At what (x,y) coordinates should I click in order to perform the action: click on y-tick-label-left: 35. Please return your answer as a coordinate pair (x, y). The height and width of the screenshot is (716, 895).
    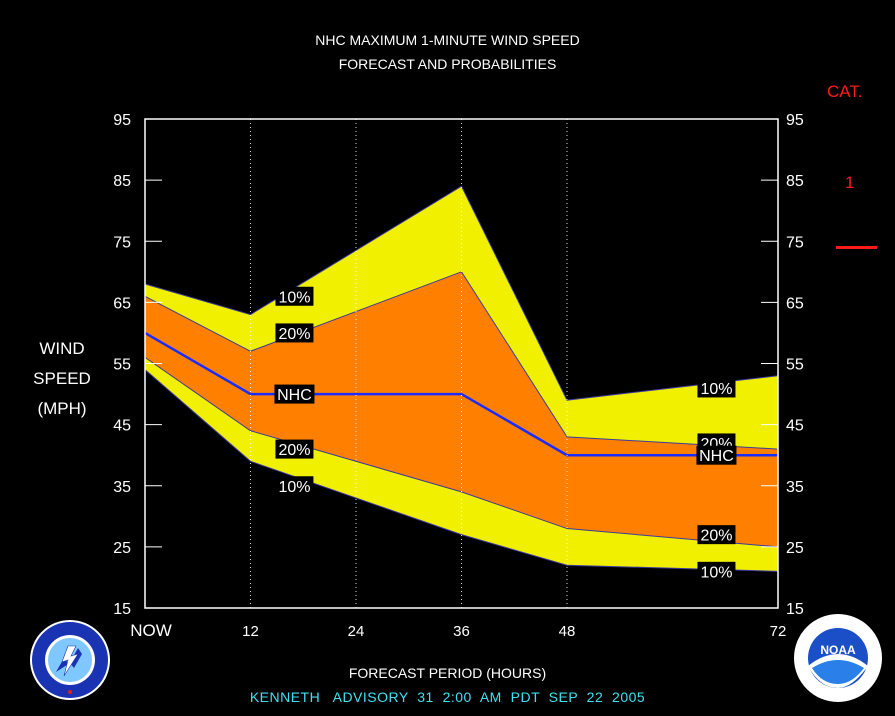
    Looking at the image, I should click on (122, 487).